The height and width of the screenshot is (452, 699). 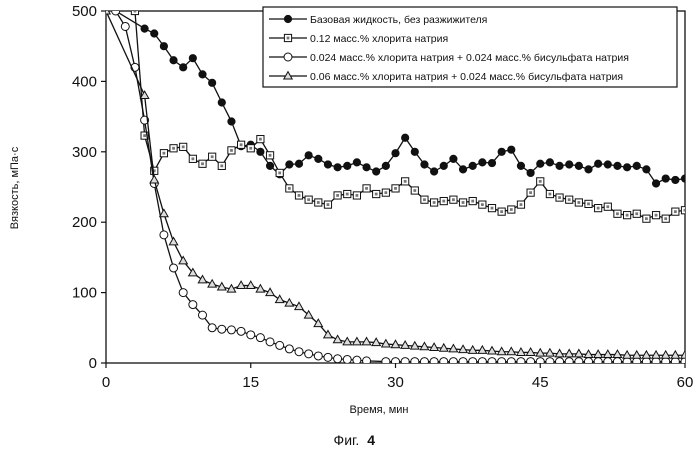 What do you see at coordinates (347, 440) in the screenshot?
I see `caption-prefix: Фиг.` at bounding box center [347, 440].